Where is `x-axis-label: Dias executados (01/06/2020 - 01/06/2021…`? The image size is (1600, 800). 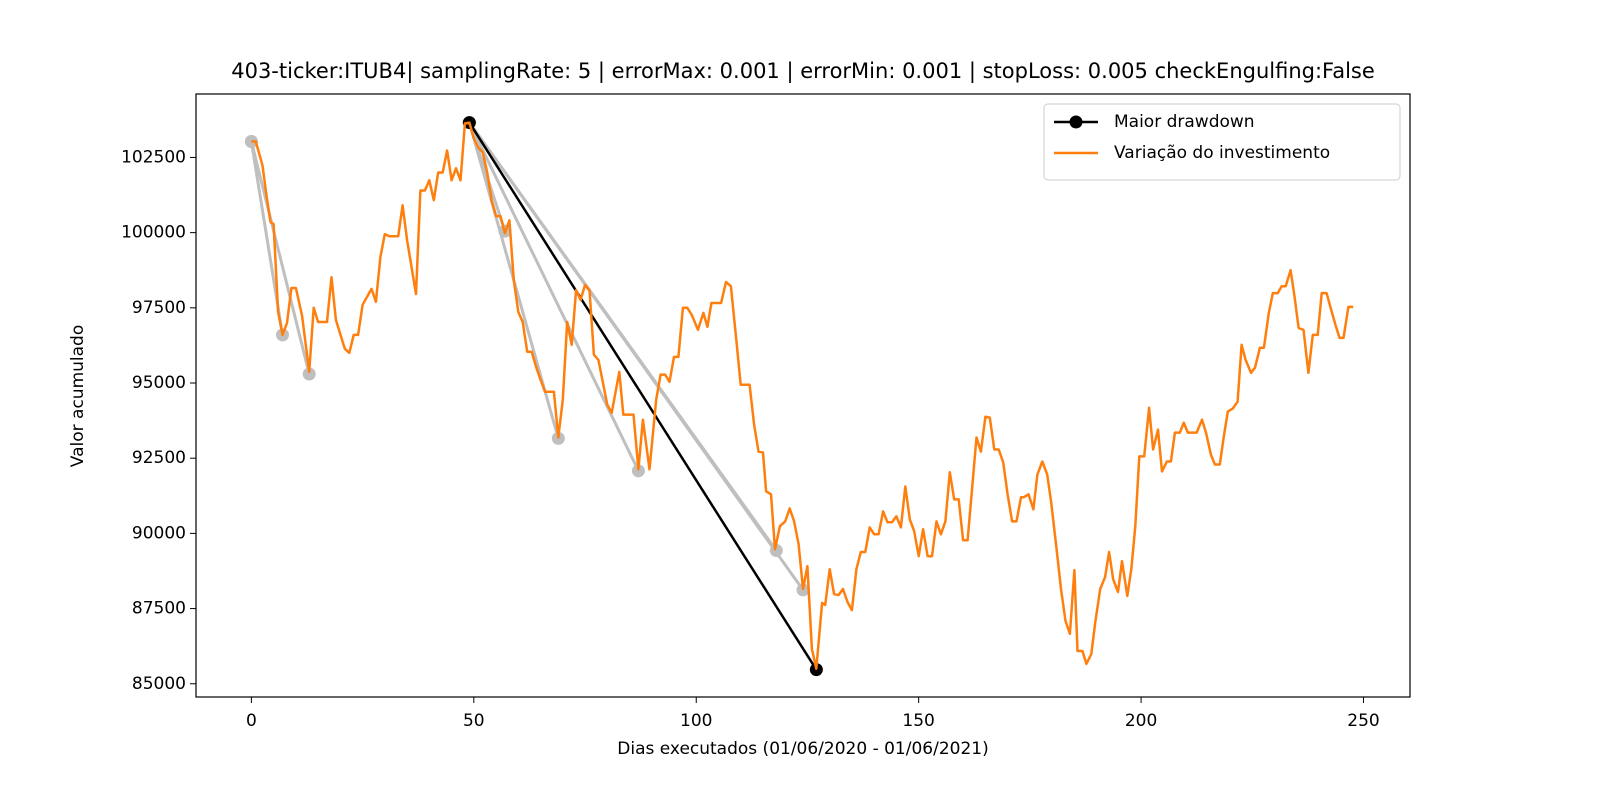 x-axis-label: Dias executados (01/06/2020 - 01/06/2021… is located at coordinates (802, 749).